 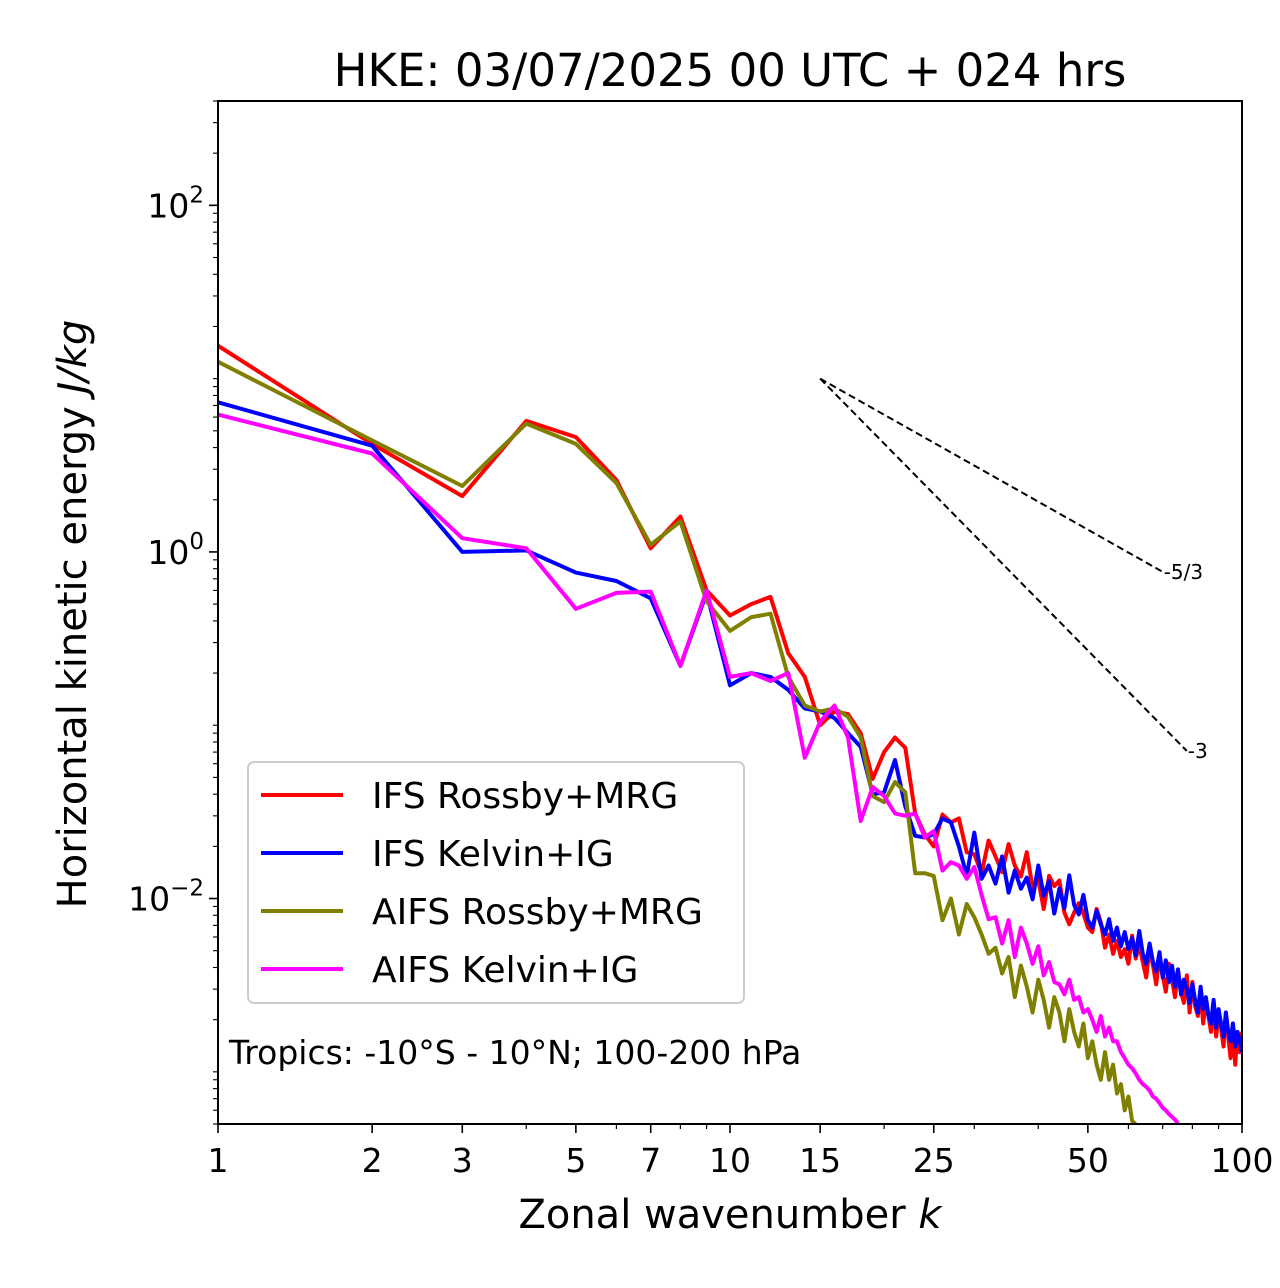 I want to click on x-tick-label: 25, so click(x=934, y=1160).